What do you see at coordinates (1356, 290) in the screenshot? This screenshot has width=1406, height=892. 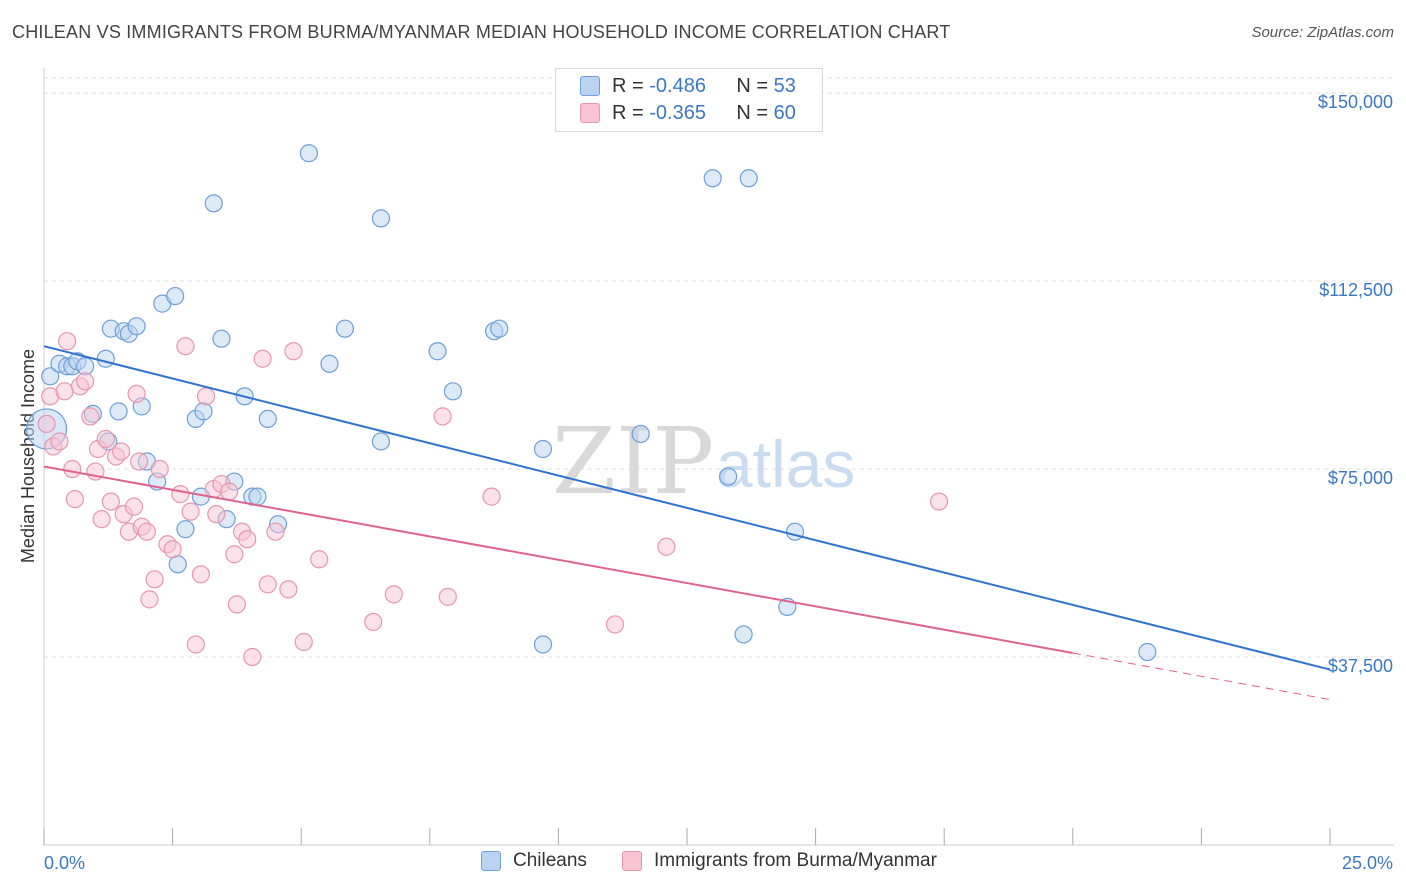 I see `y-tick-label: $112,500` at bounding box center [1356, 290].